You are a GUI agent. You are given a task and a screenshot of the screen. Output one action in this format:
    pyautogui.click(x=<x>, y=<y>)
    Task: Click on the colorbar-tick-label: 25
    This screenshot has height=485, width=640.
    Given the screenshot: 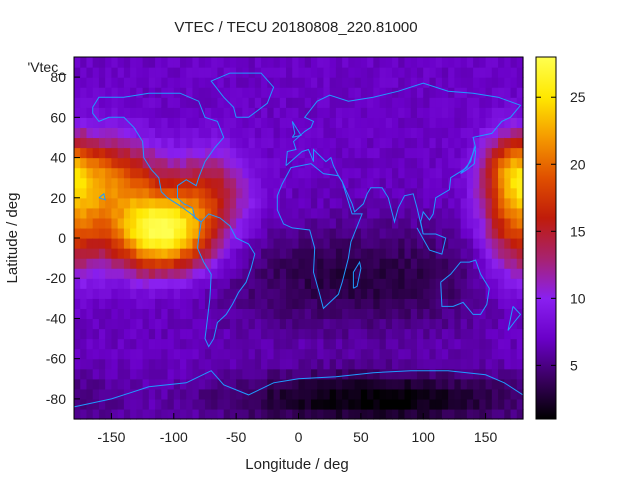 What is the action you would take?
    pyautogui.click(x=578, y=97)
    